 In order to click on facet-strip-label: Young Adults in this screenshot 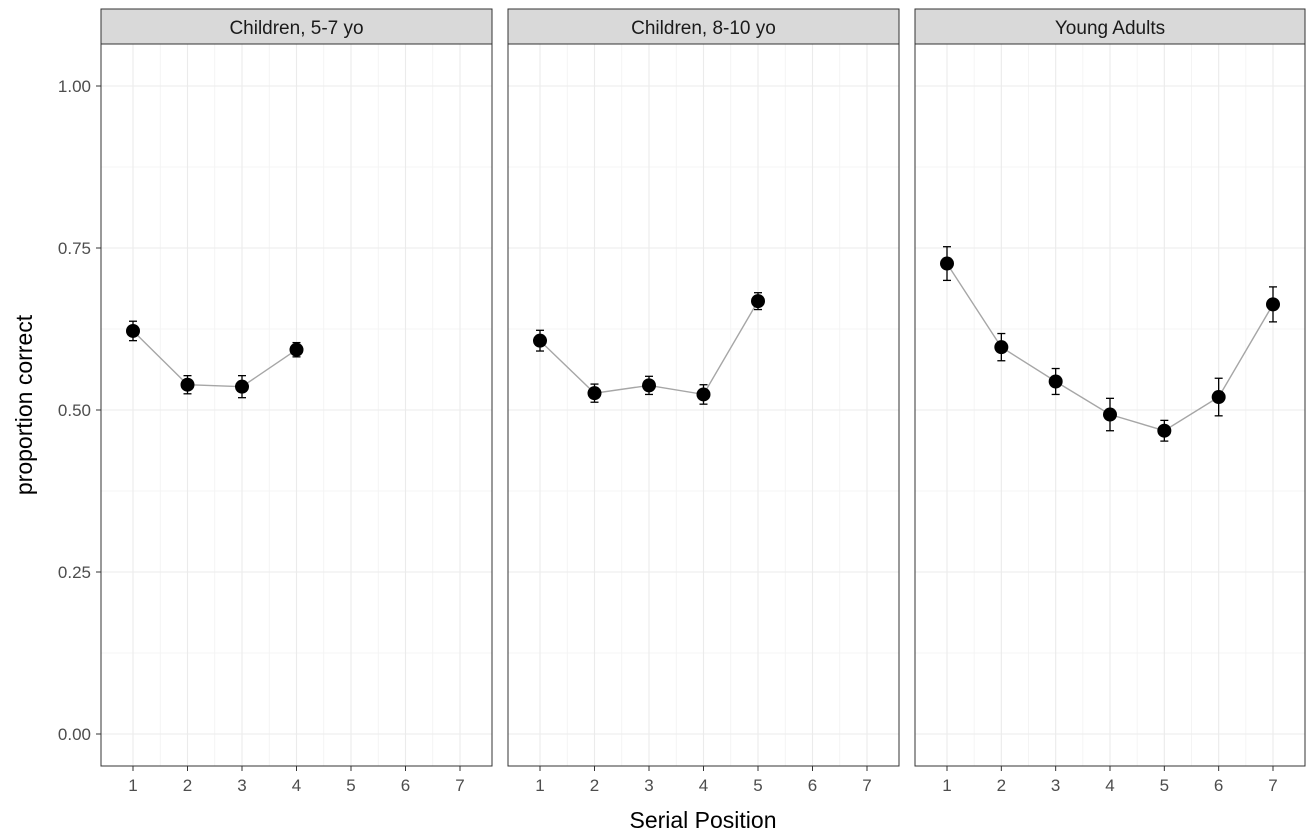, I will do `click(1110, 28)`.